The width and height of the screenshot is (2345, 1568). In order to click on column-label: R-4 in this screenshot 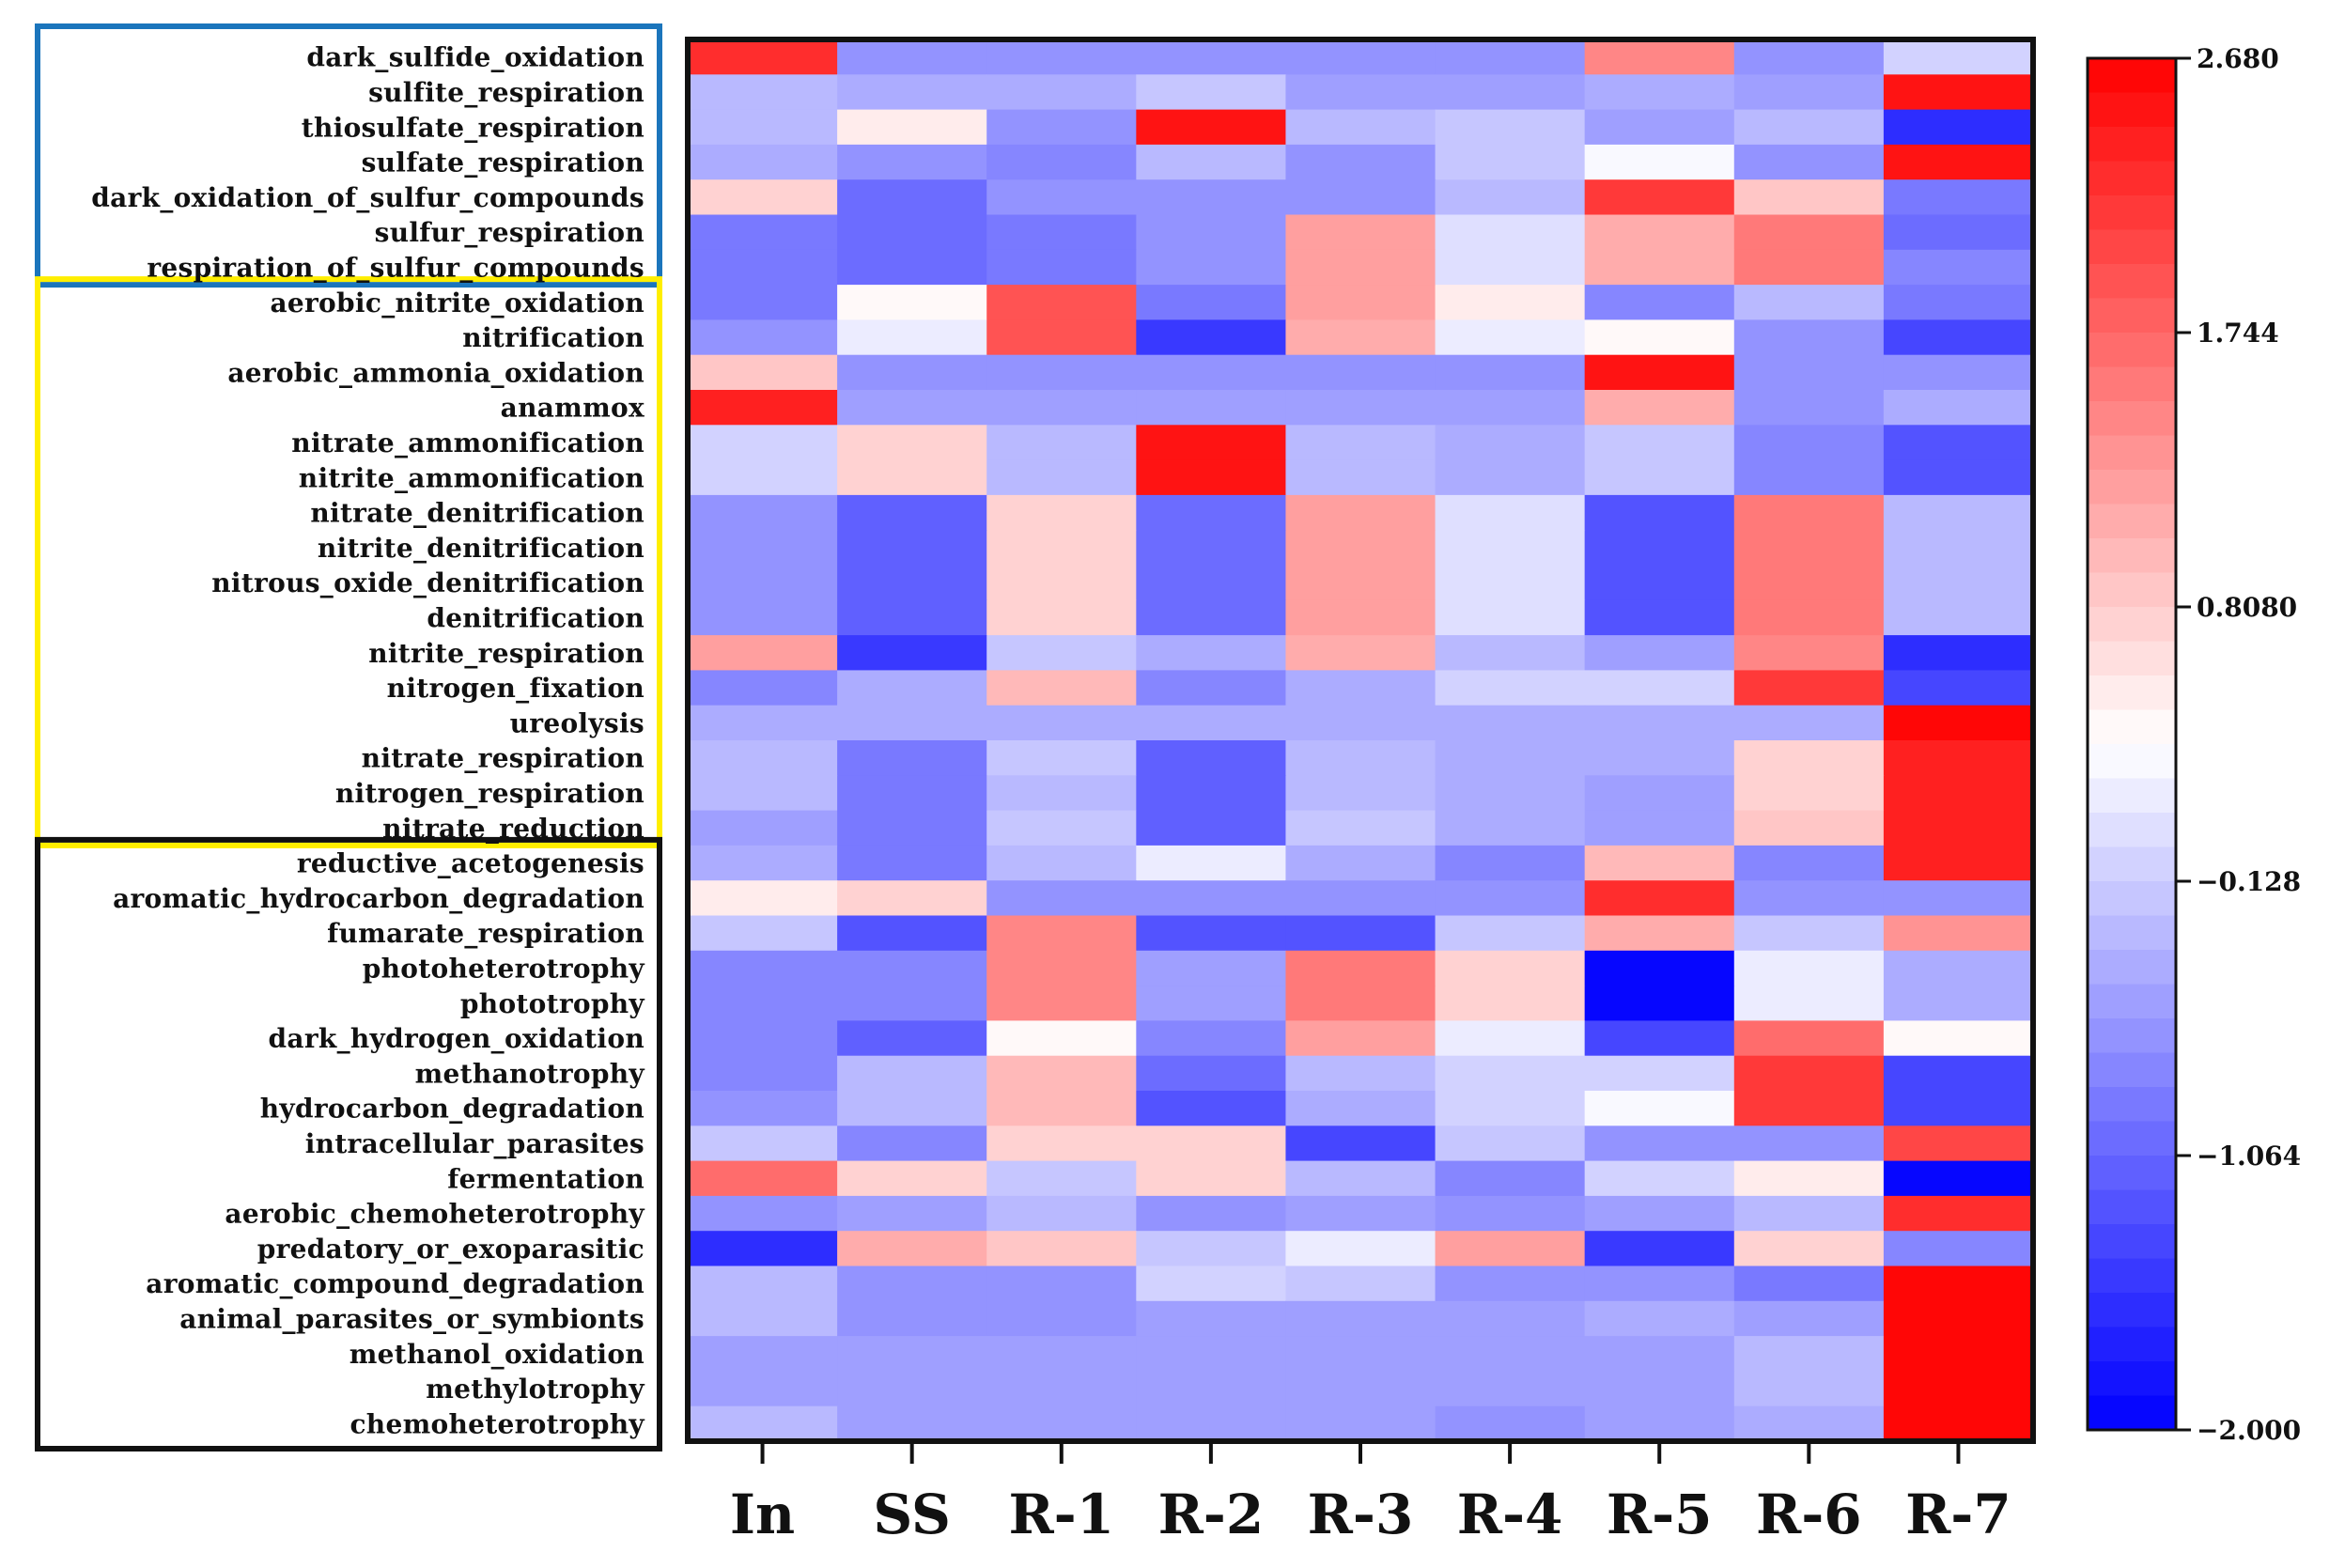, I will do `click(1510, 1514)`.